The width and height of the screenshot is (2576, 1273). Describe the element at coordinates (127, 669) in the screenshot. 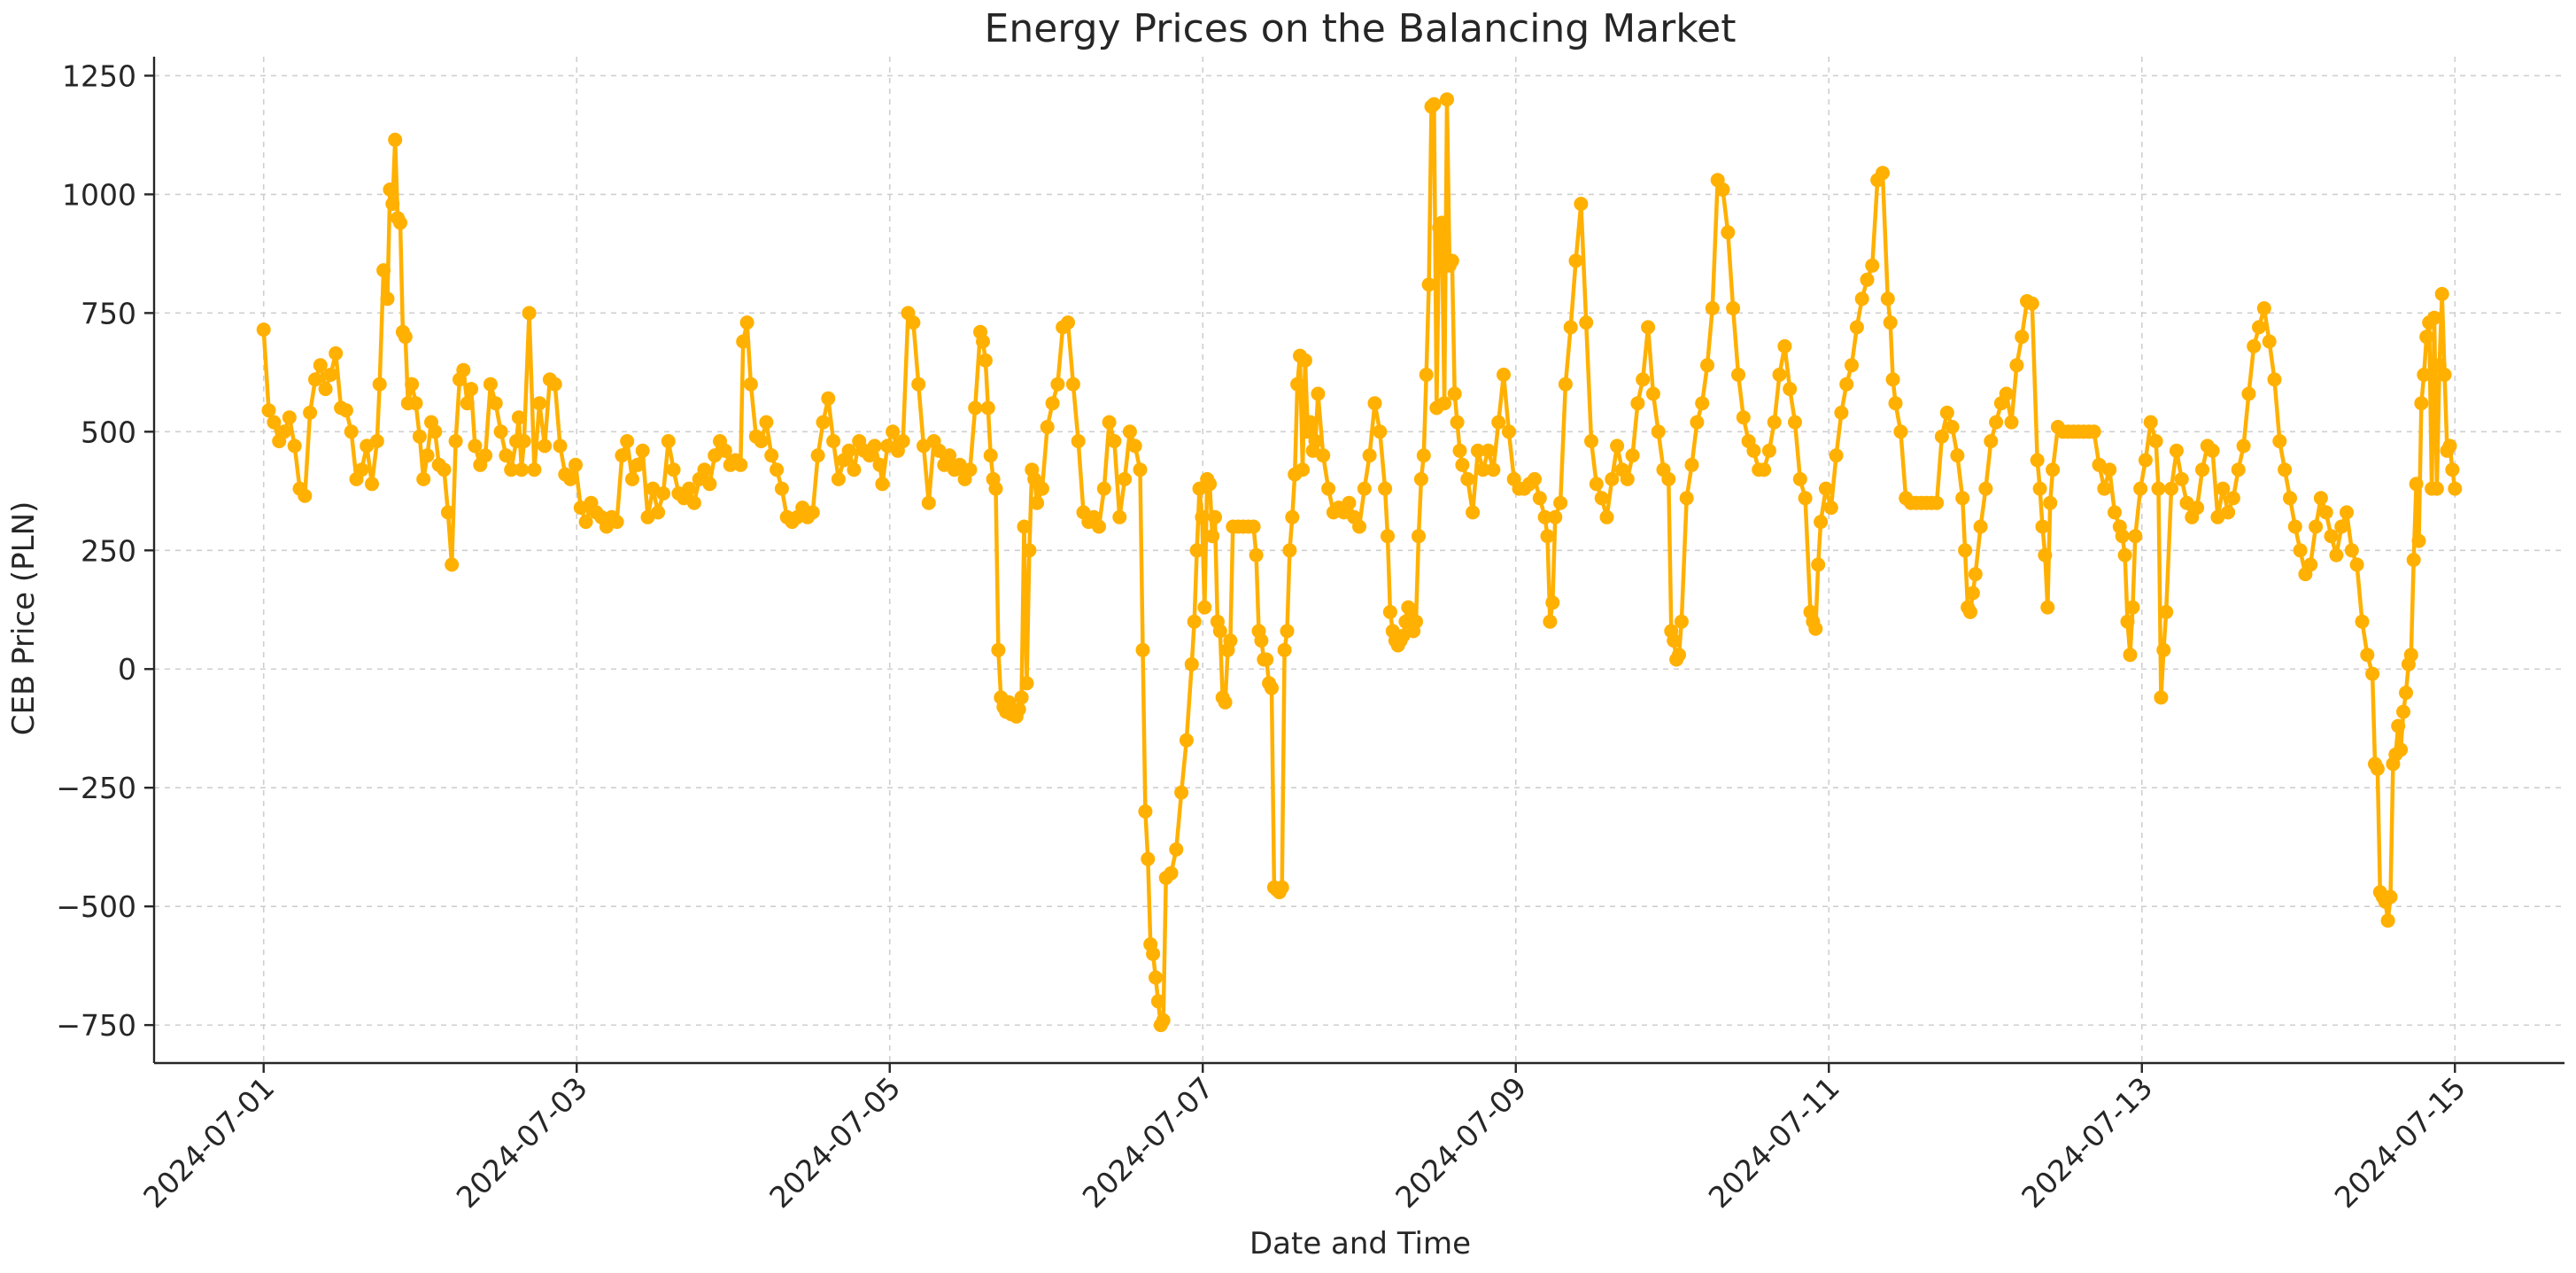

I see `y-tick-label: 0` at that location.